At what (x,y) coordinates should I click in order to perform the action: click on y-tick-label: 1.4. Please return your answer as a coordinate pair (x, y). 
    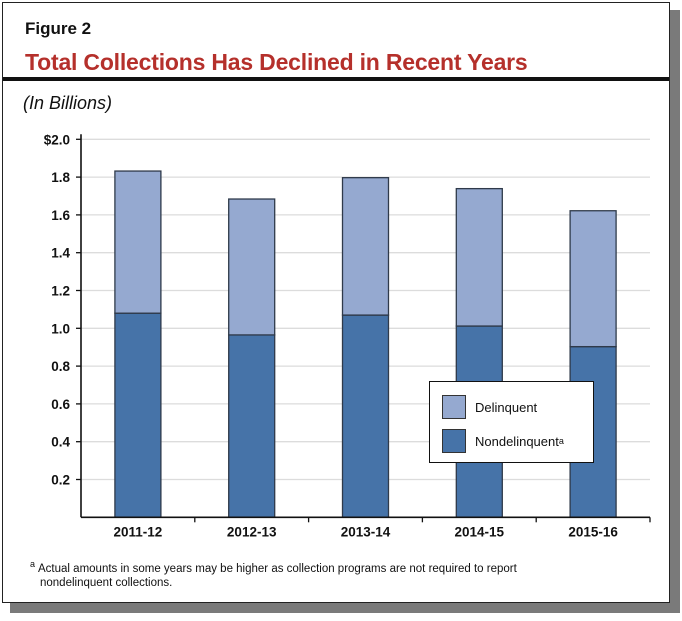
    Looking at the image, I should click on (60, 253).